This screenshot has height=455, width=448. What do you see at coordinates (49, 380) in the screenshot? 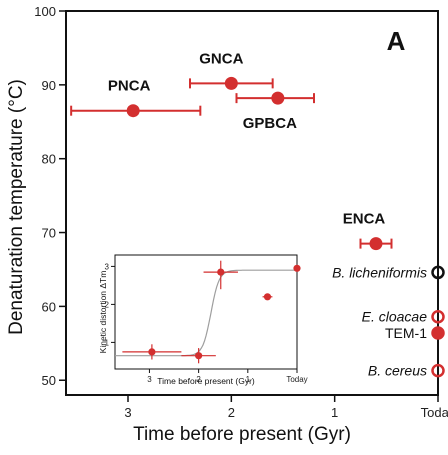
I see `y-tick-label: 50` at bounding box center [49, 380].